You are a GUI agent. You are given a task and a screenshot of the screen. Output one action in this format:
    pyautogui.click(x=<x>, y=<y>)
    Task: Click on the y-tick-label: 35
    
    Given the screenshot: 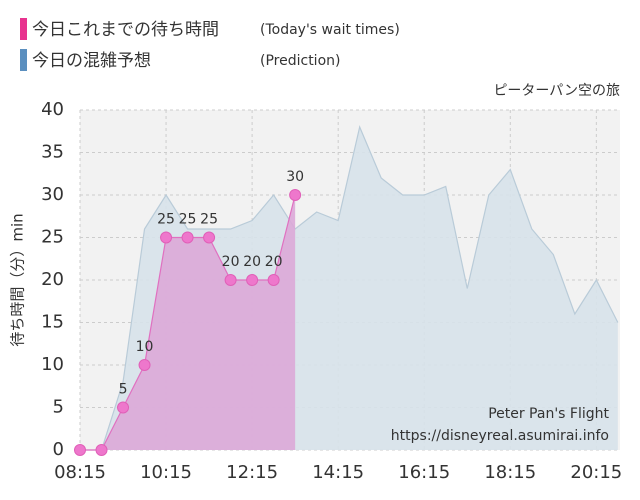 What is the action you would take?
    pyautogui.click(x=52, y=152)
    